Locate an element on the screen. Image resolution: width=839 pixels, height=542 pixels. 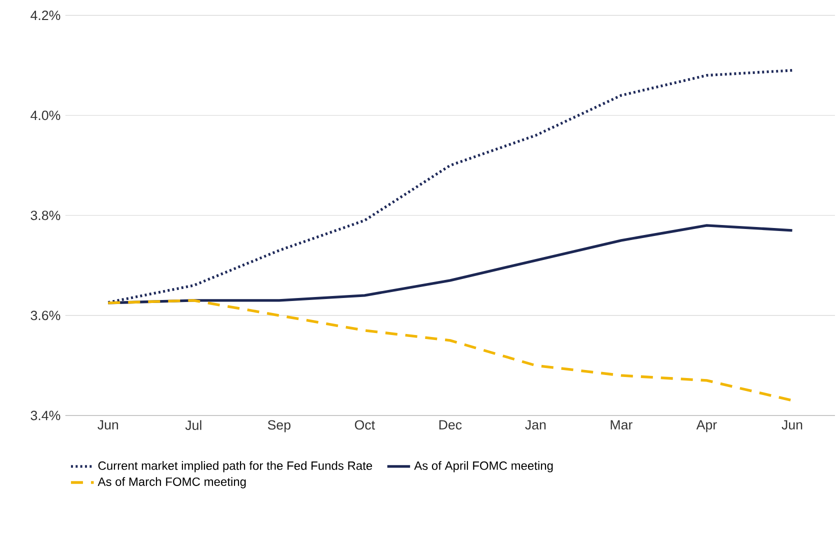
y-tick-label: 3.6% is located at coordinates (45, 315).